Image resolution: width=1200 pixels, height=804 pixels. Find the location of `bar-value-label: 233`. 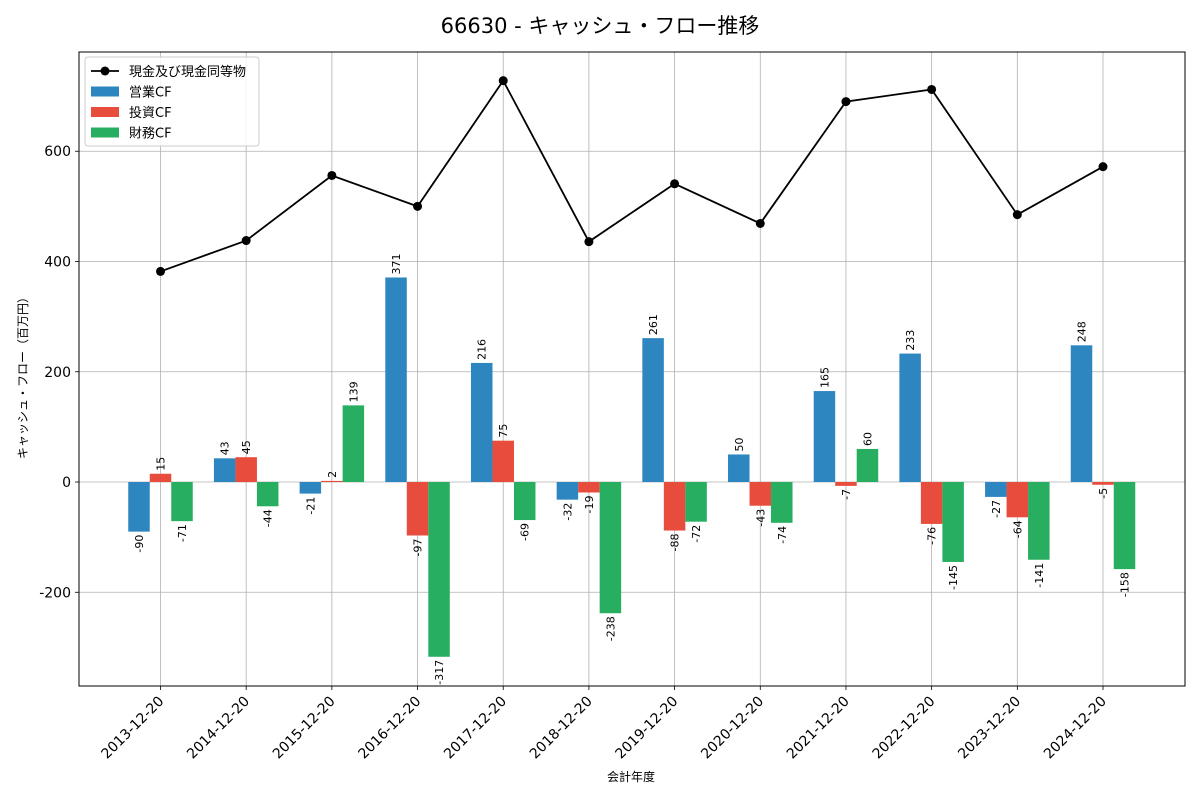

bar-value-label: 233 is located at coordinates (910, 340).